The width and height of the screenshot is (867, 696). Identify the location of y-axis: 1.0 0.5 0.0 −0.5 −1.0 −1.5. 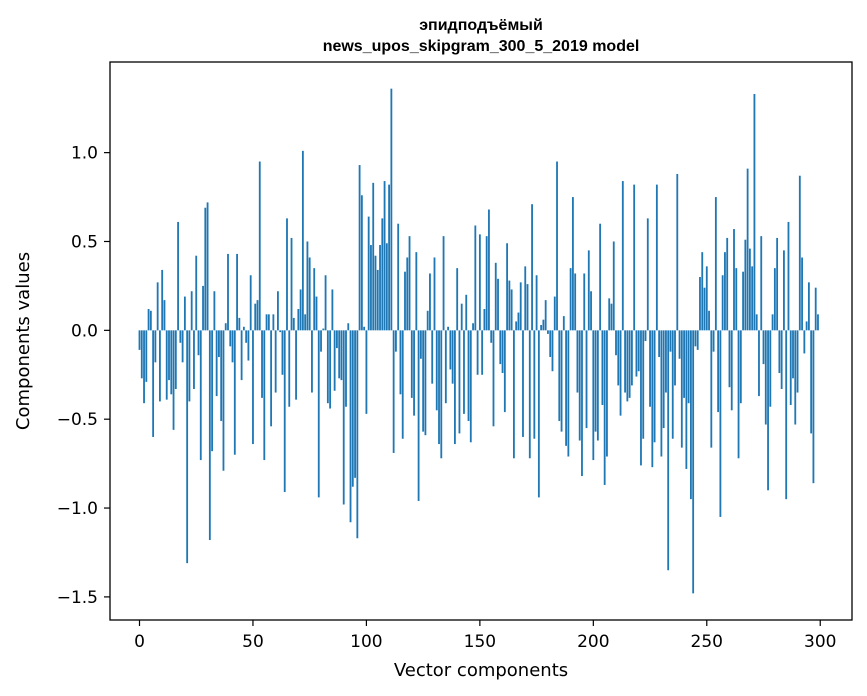
(83, 376).